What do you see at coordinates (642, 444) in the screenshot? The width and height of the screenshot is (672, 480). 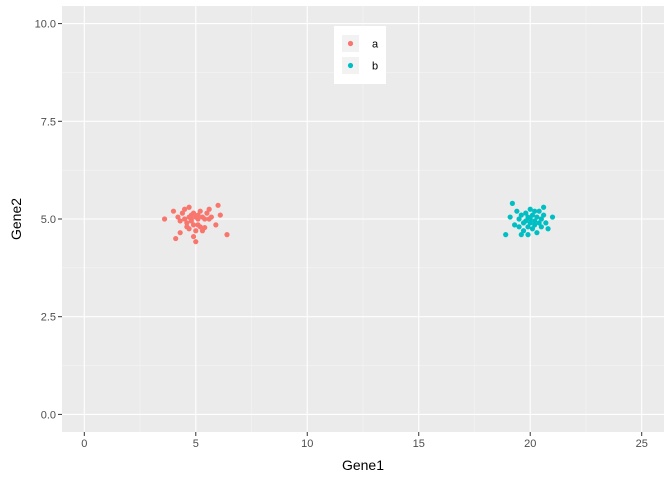 I see `x-tick-label: 25` at bounding box center [642, 444].